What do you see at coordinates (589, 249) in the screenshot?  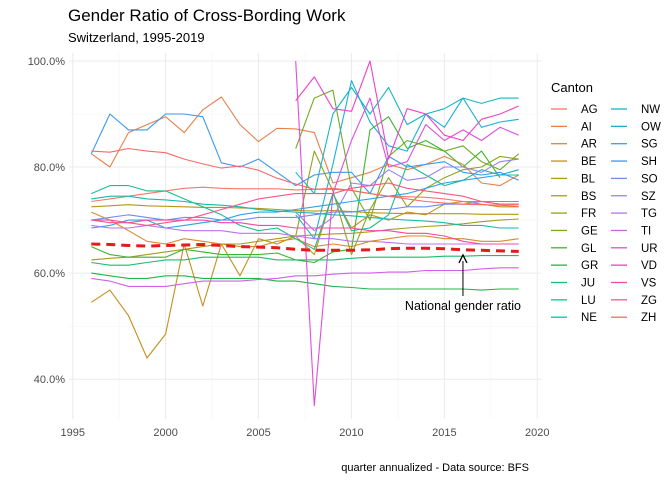 I see `legend-label-gl: GL` at bounding box center [589, 249].